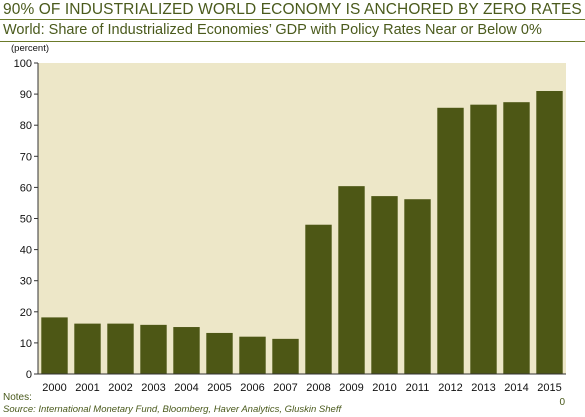  Describe the element at coordinates (26, 95) in the screenshot. I see `y-tick-label: 90` at that location.